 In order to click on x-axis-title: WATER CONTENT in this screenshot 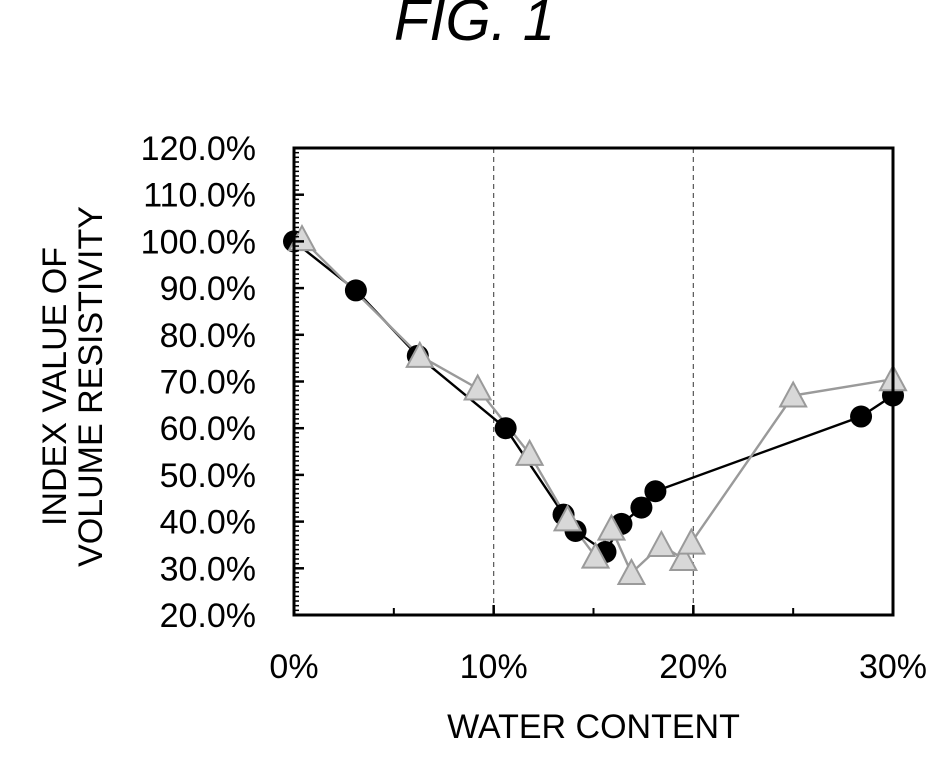, I will do `click(593, 727)`.